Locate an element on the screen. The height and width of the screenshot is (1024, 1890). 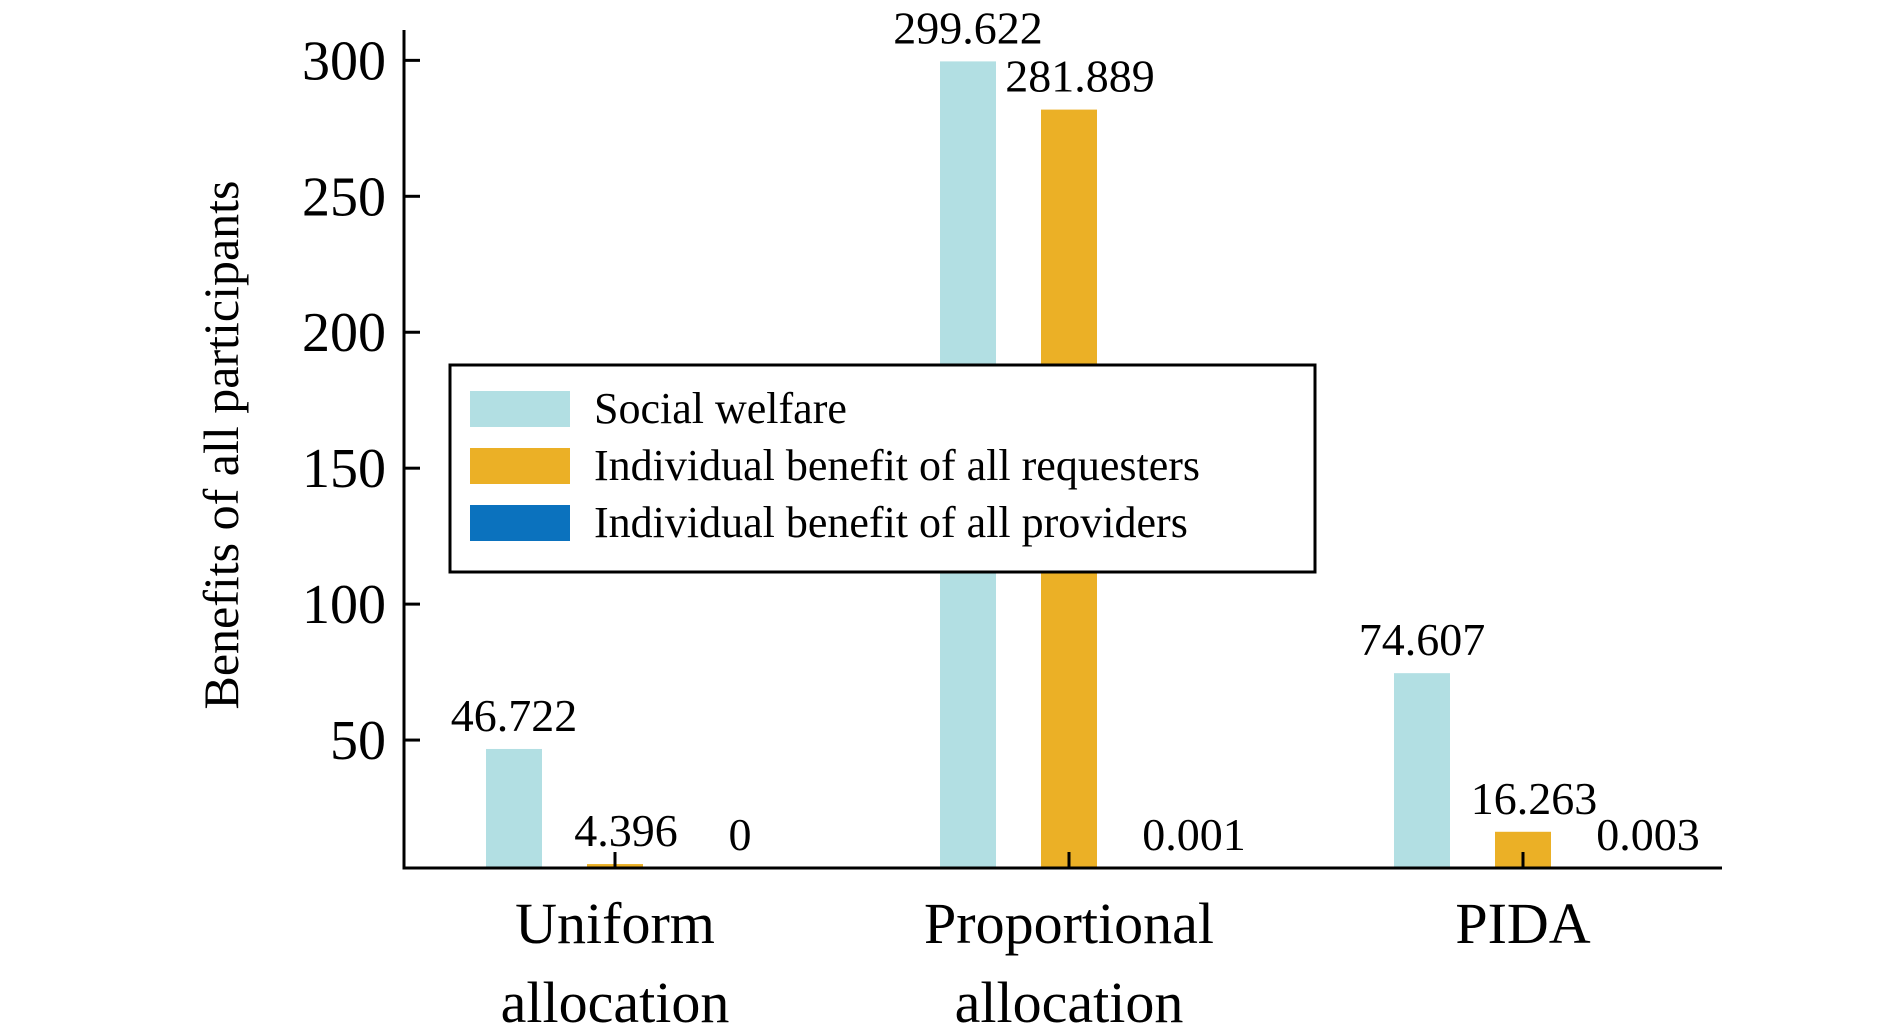
data-label: 299.622 is located at coordinates (968, 27).